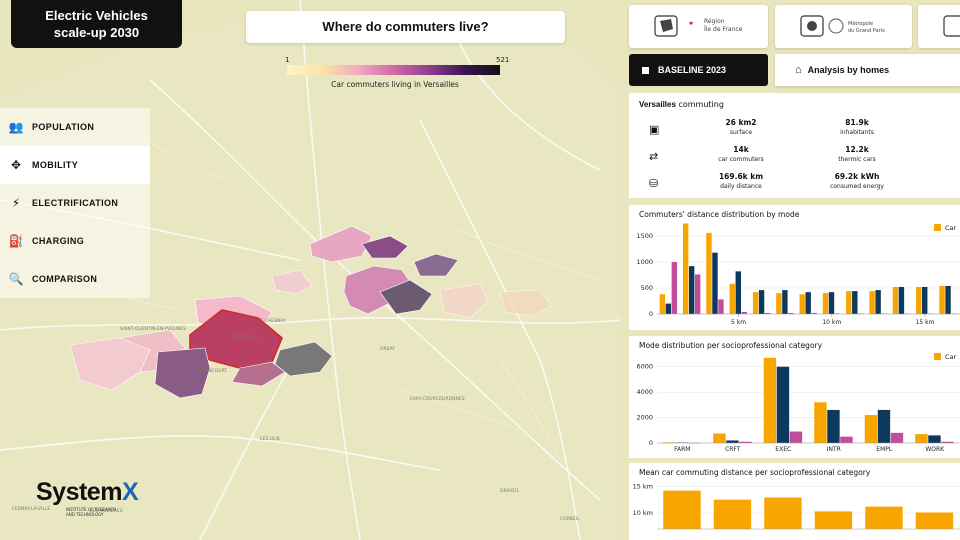 This screenshot has width=960, height=540. I want to click on checkbox-icon, so click(645, 70).